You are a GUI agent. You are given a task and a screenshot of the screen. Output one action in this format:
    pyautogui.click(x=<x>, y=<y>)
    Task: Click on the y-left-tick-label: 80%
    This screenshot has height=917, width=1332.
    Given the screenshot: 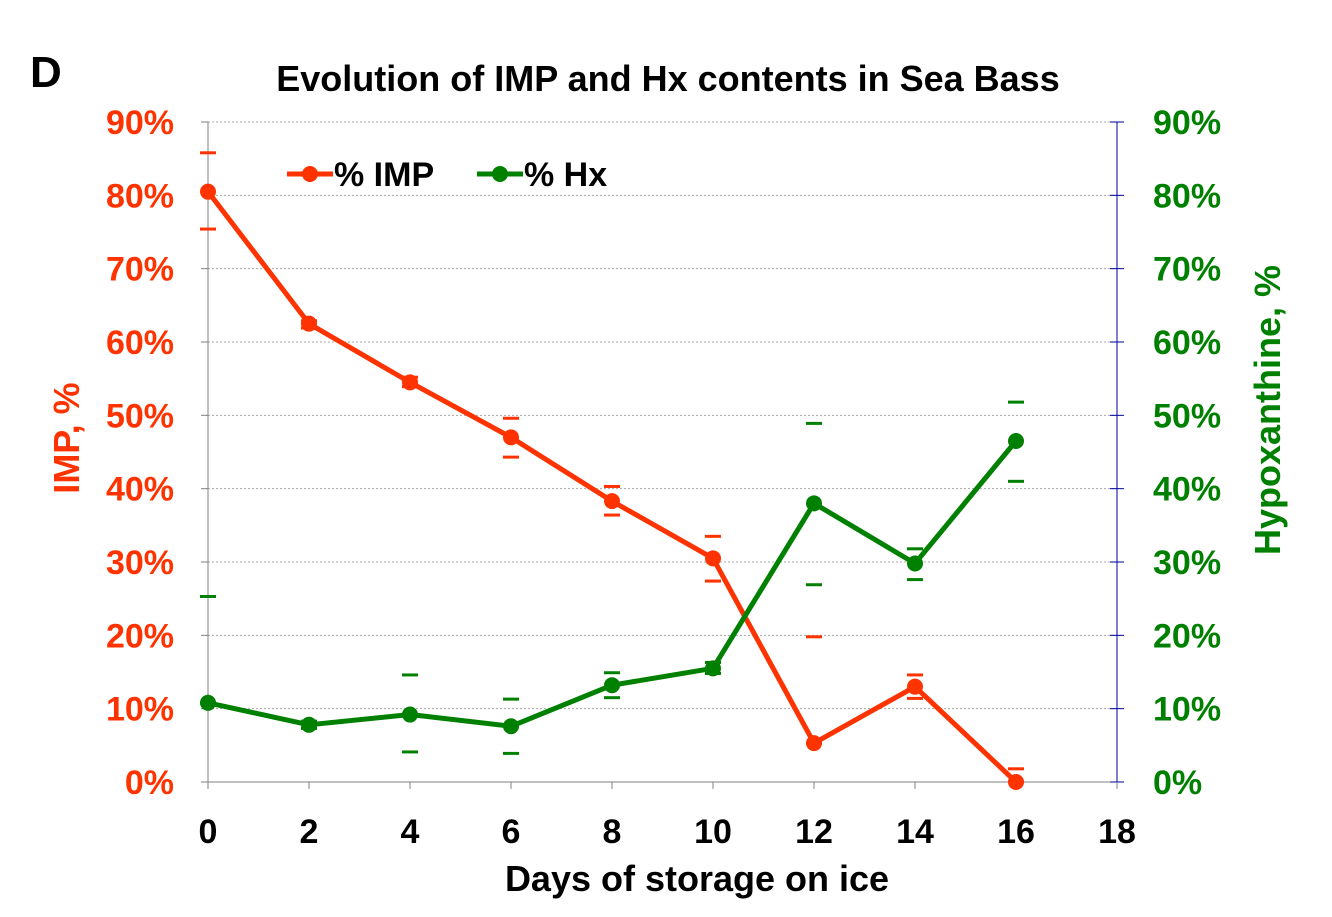 What is the action you would take?
    pyautogui.click(x=140, y=196)
    